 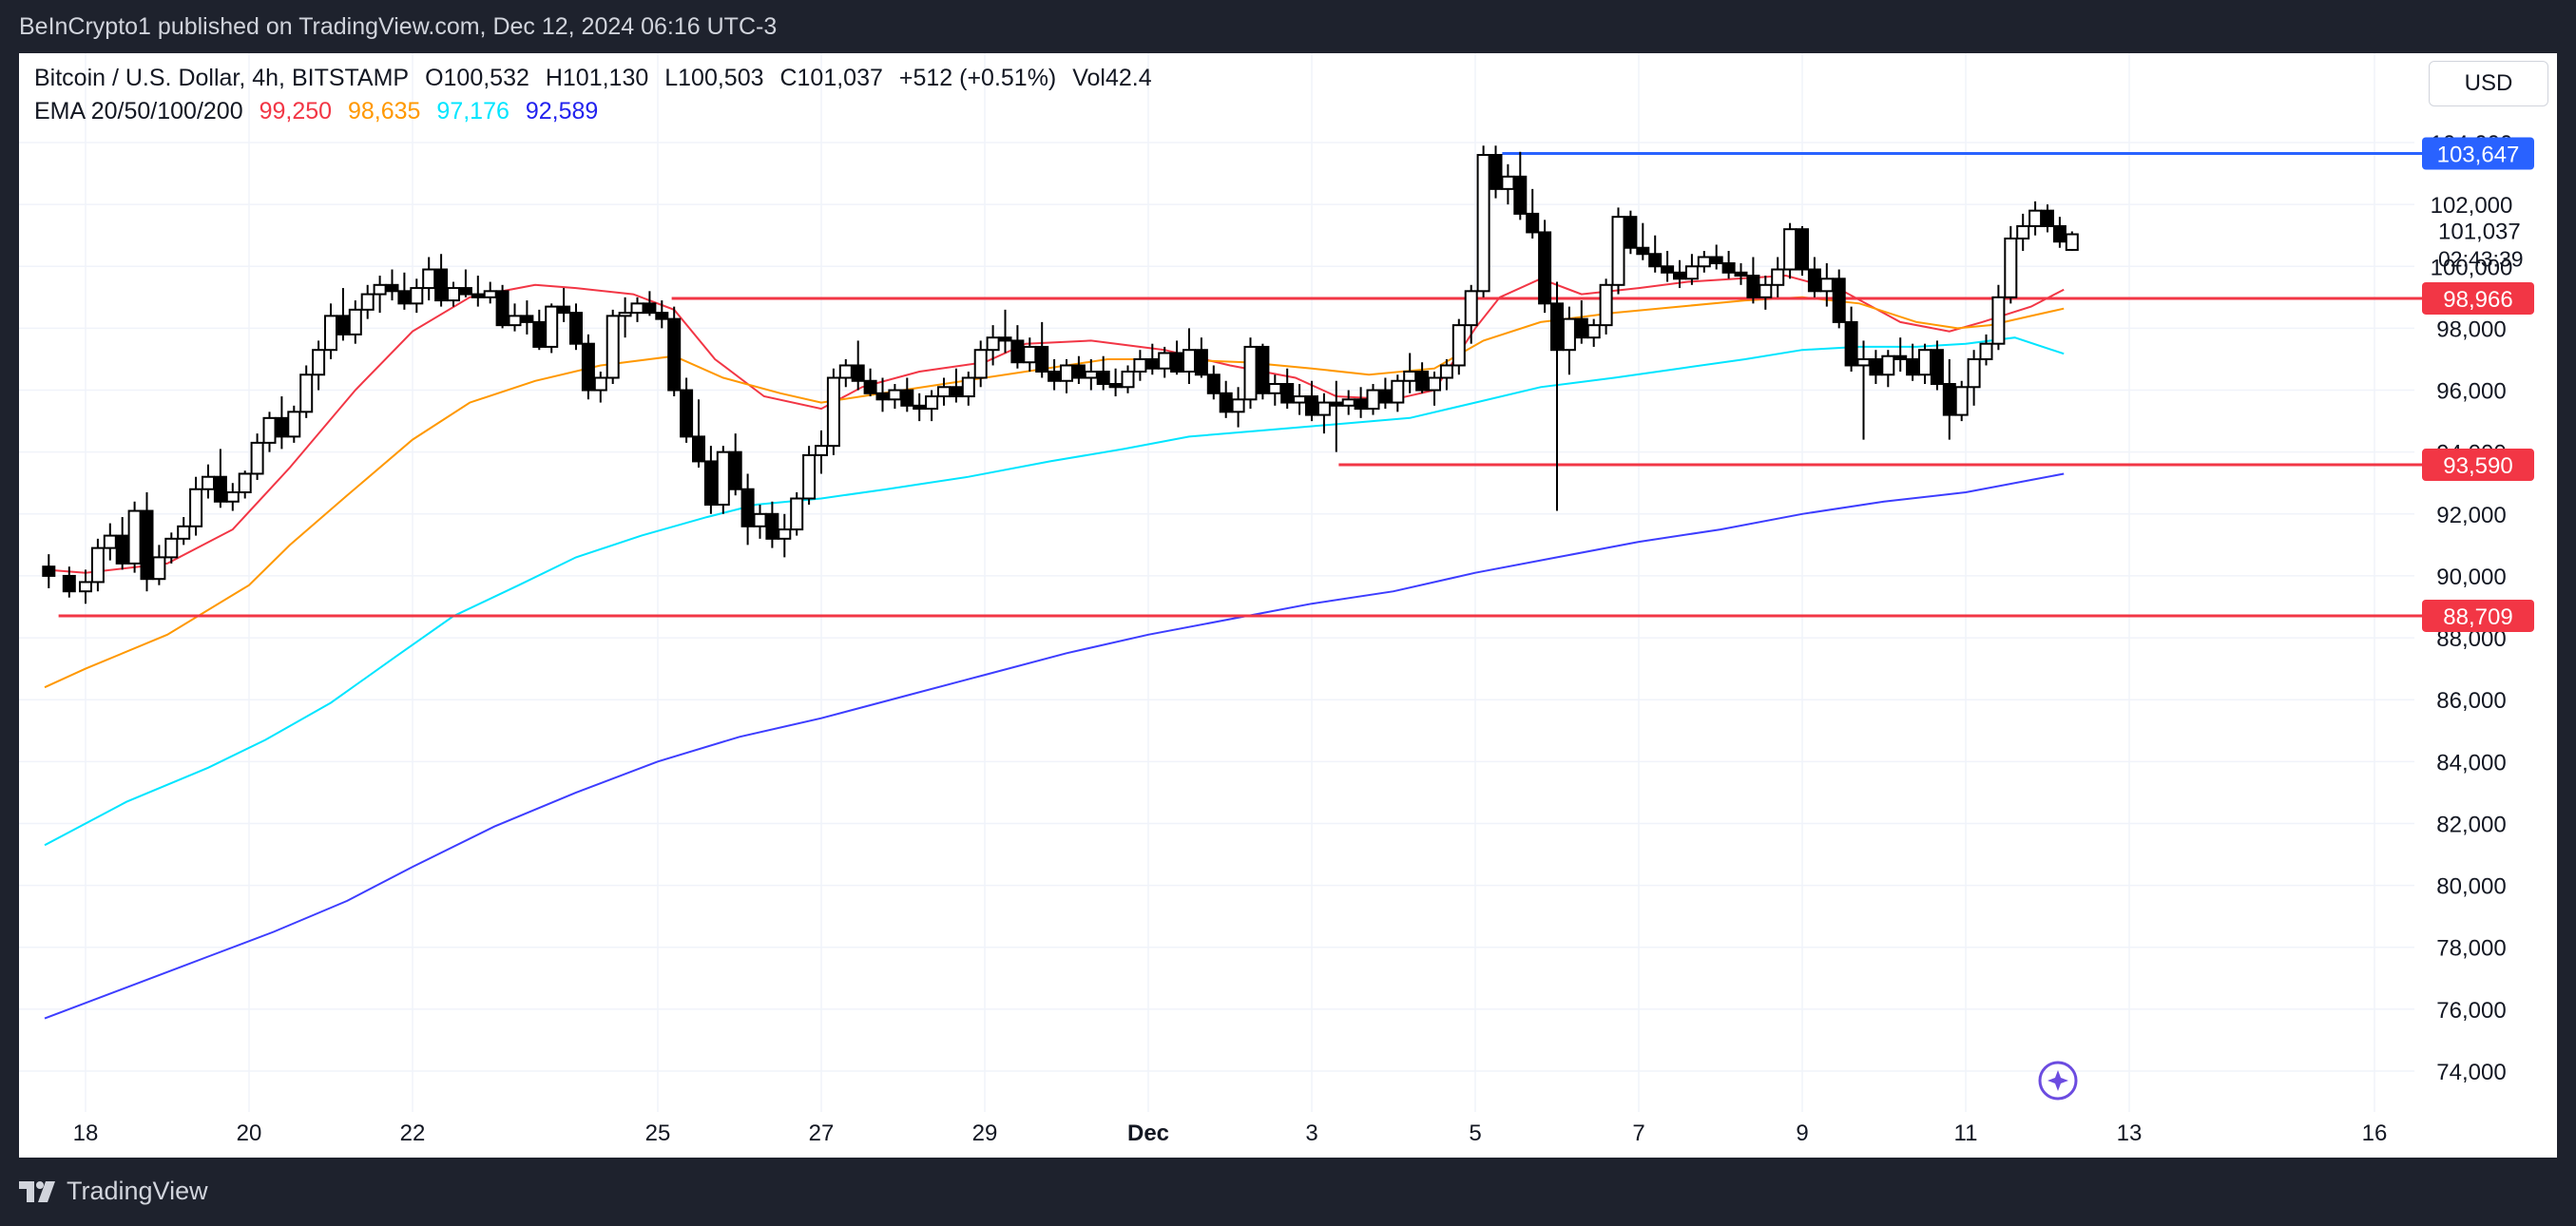 What do you see at coordinates (385, 112) in the screenshot?
I see `ema50-value: 98,635` at bounding box center [385, 112].